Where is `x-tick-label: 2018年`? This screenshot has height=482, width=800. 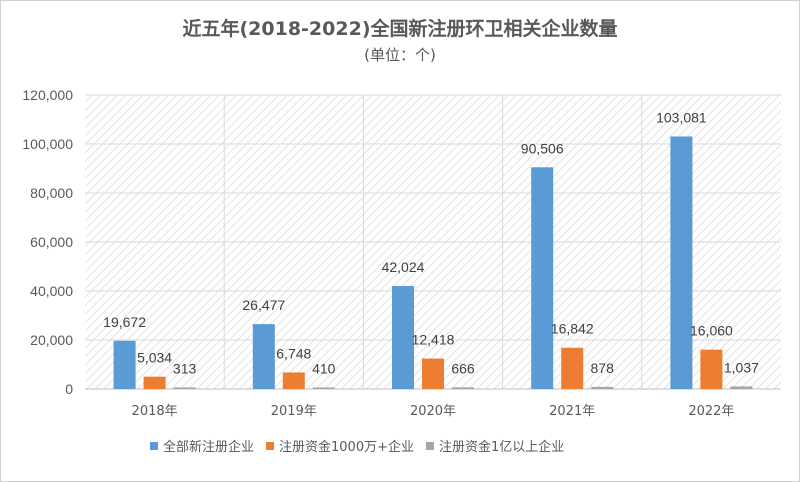 x-tick-label: 2018年 is located at coordinates (155, 411).